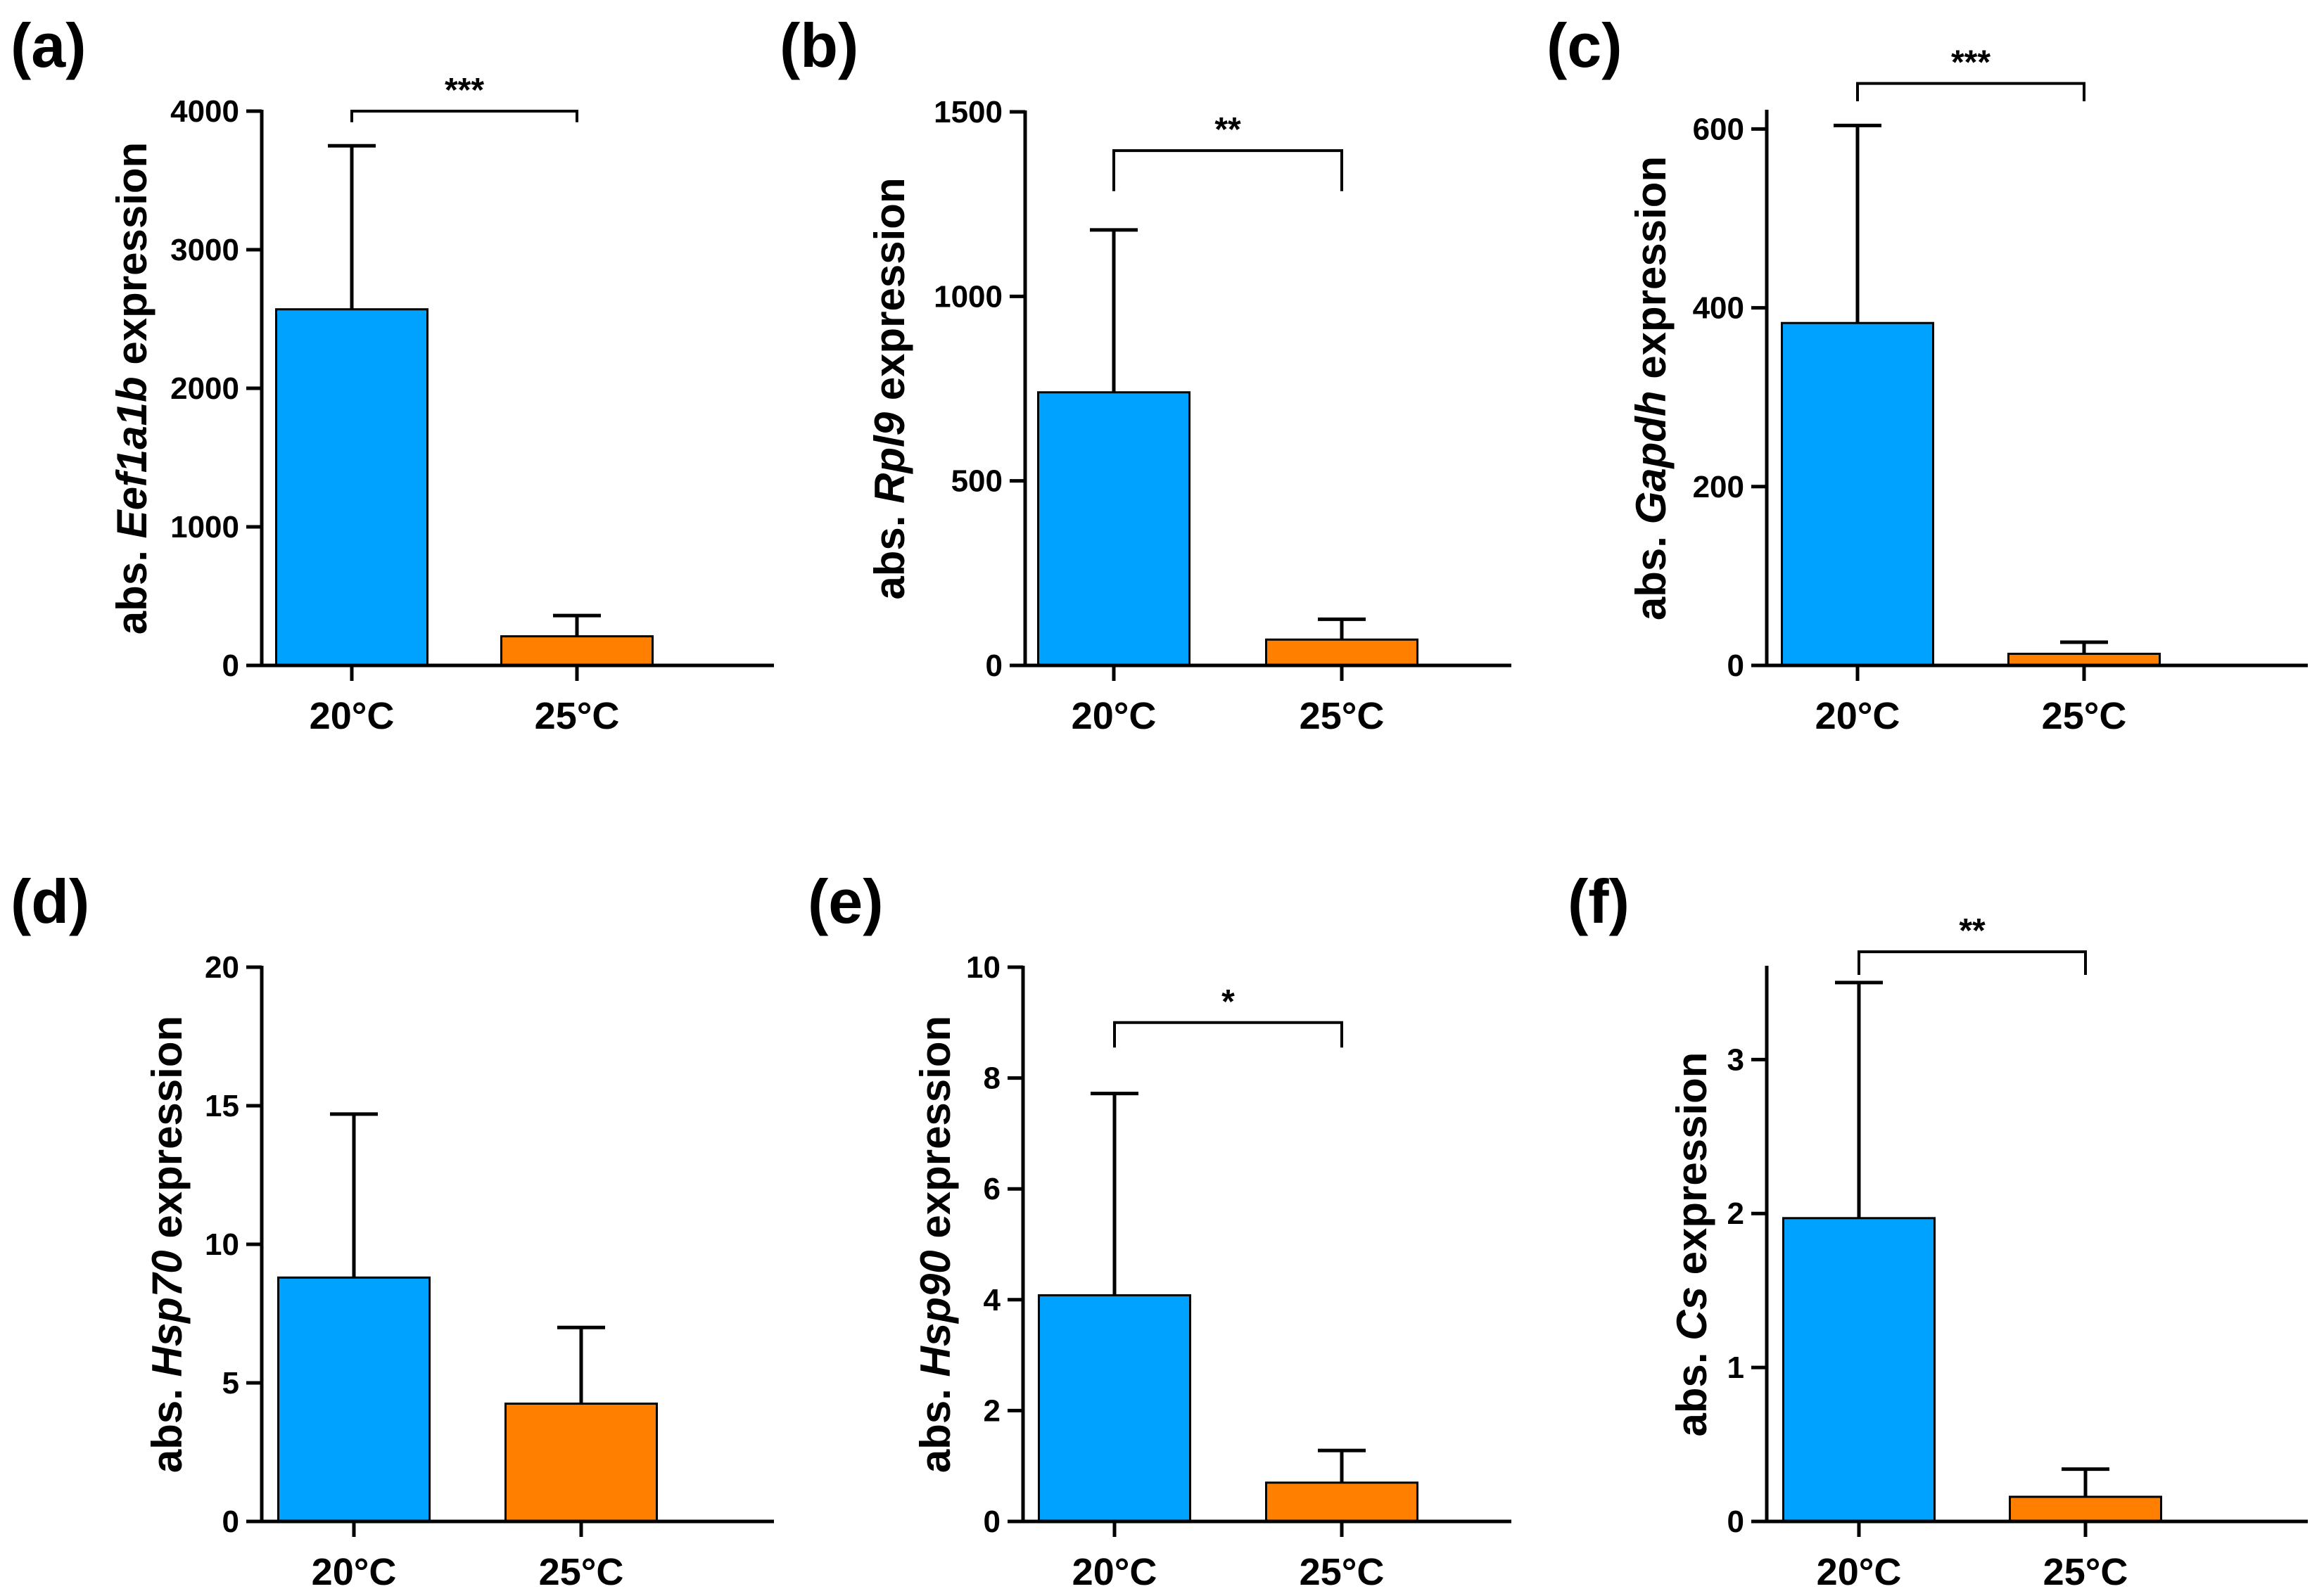 The image size is (2324, 1596). Describe the element at coordinates (1735, 1059) in the screenshot. I see `y-tick-label: 3` at that location.